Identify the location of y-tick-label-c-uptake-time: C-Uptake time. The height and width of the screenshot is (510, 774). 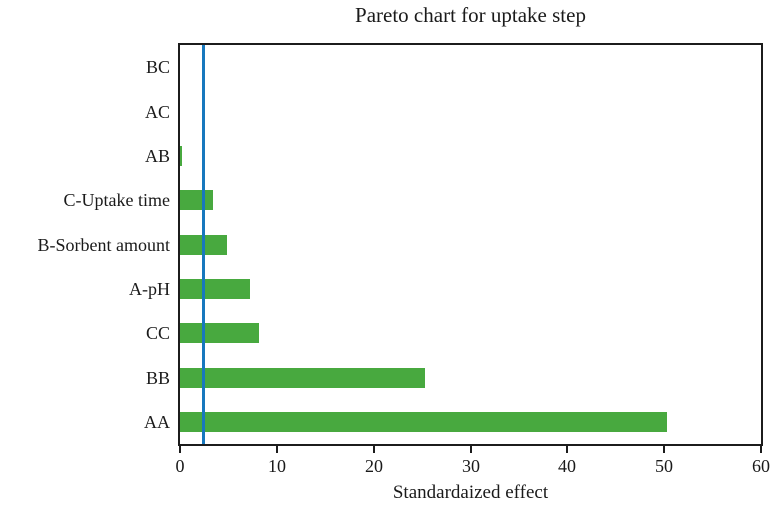
(116, 200).